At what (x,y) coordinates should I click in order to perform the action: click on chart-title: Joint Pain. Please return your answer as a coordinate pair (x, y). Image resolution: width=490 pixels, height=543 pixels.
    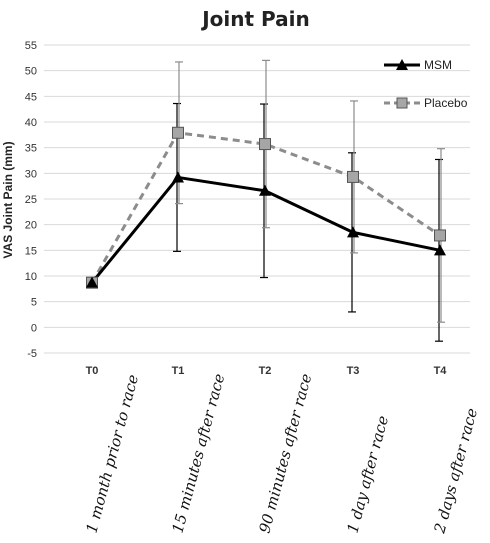
    Looking at the image, I should click on (255, 19).